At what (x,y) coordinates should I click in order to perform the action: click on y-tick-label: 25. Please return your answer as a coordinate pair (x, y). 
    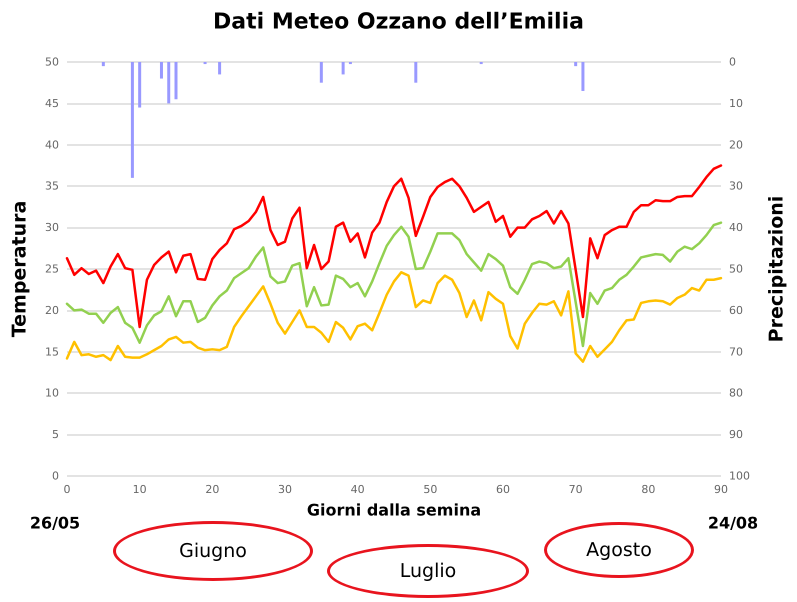
    Looking at the image, I should click on (52, 269).